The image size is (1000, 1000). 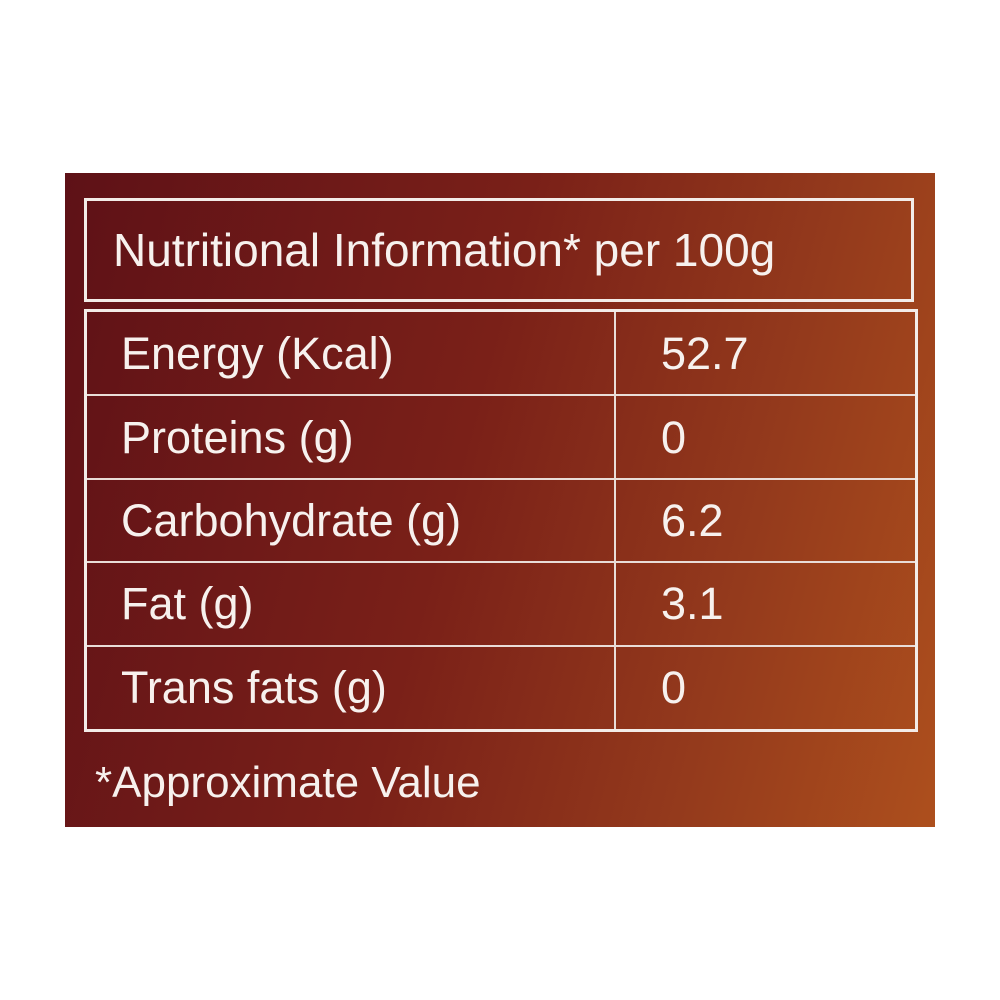 I want to click on nutrient-value: 6.2, so click(x=692, y=520).